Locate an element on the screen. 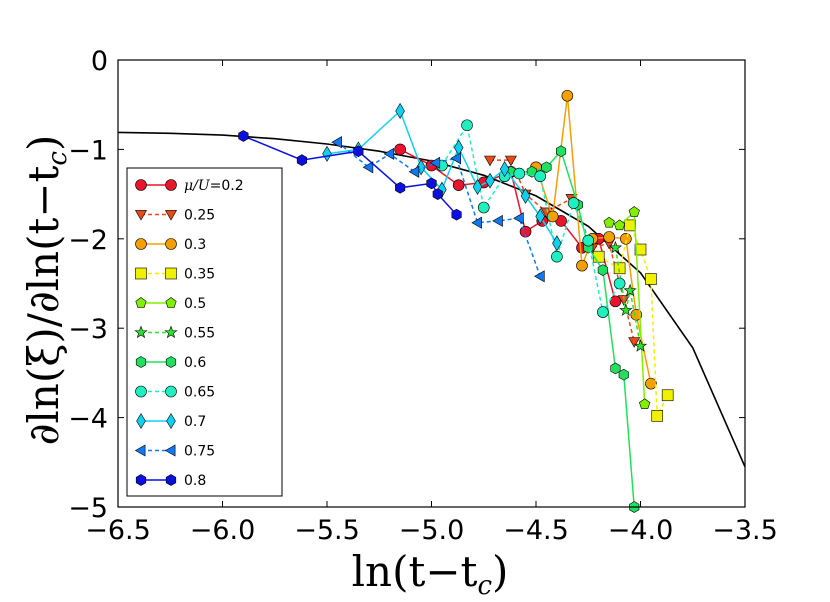  legend-0-55-label: 0.55 is located at coordinates (199, 334).